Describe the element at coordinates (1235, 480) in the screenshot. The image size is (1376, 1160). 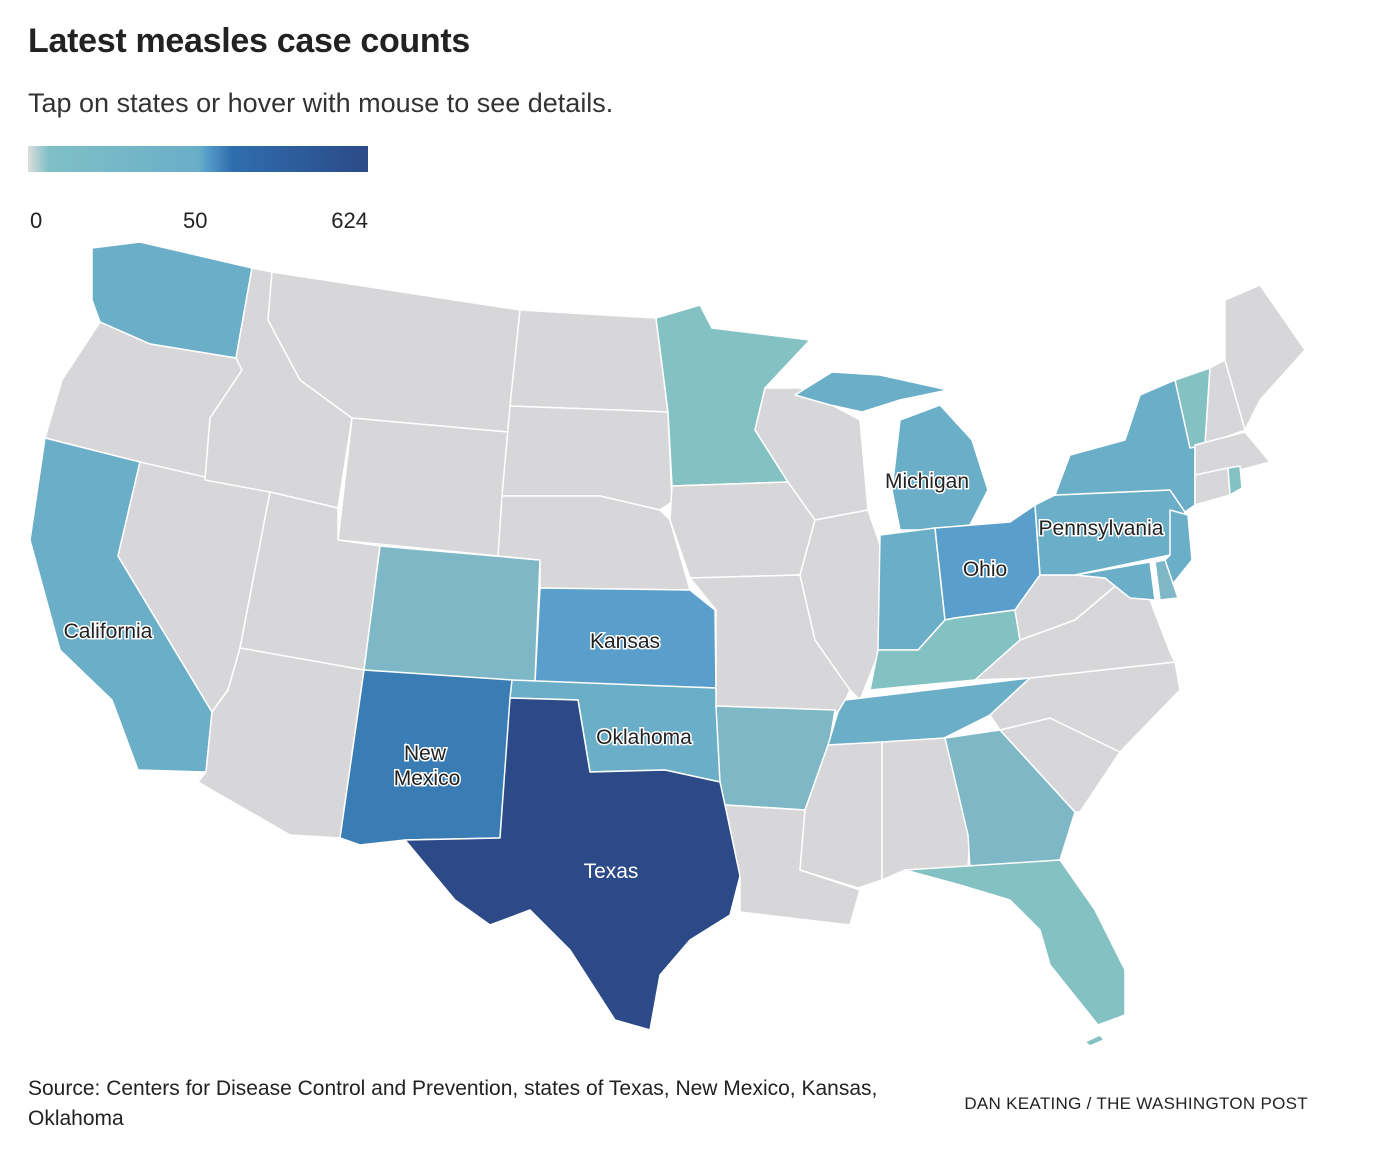
I see `state-rhode-island` at that location.